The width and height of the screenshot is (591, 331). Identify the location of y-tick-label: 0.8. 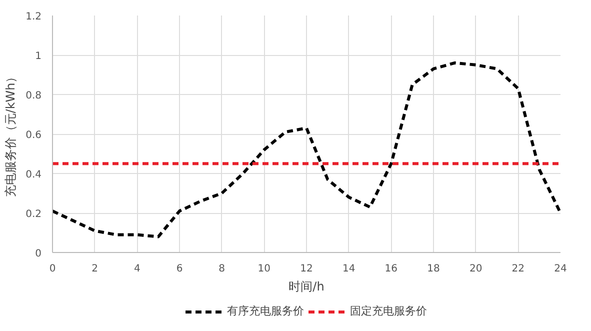
(34, 96).